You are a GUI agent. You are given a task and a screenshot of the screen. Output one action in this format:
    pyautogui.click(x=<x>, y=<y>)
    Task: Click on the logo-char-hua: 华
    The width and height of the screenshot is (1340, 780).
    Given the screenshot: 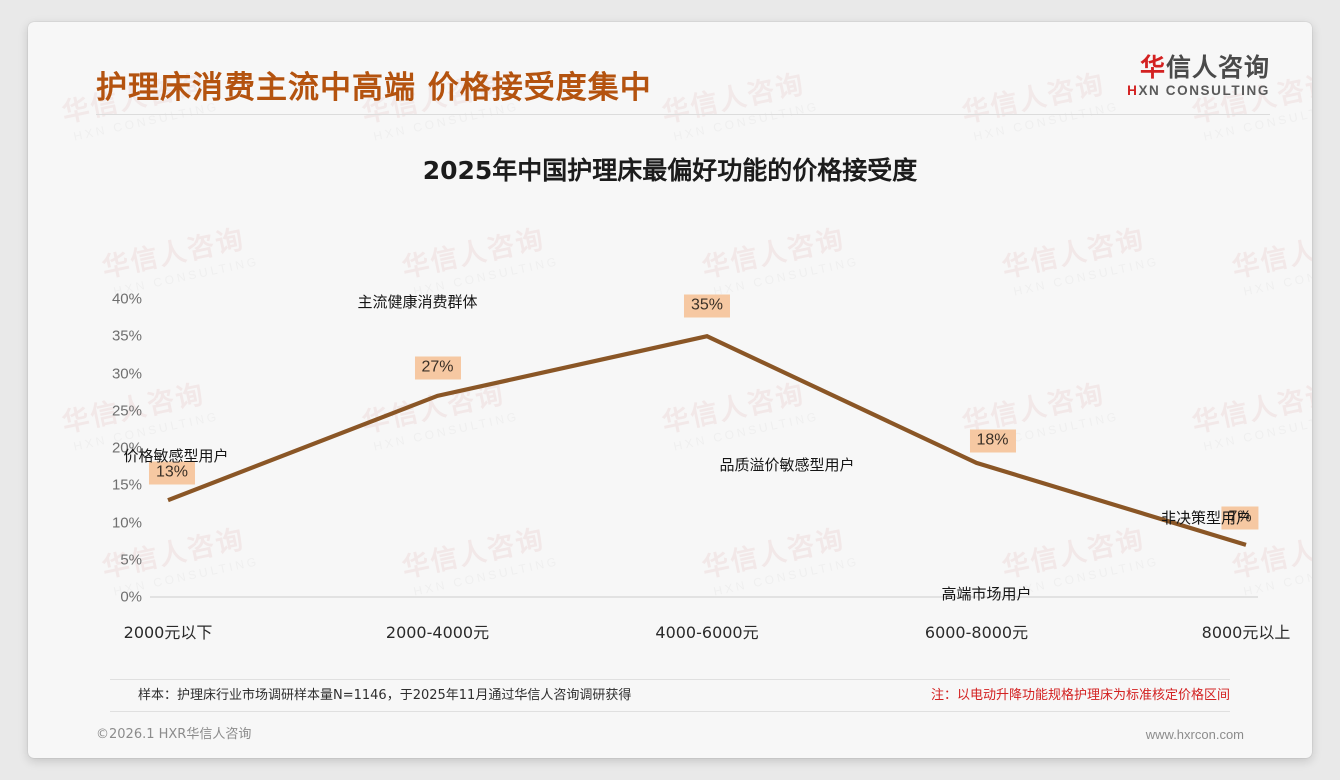 What is the action you would take?
    pyautogui.click(x=1152, y=67)
    